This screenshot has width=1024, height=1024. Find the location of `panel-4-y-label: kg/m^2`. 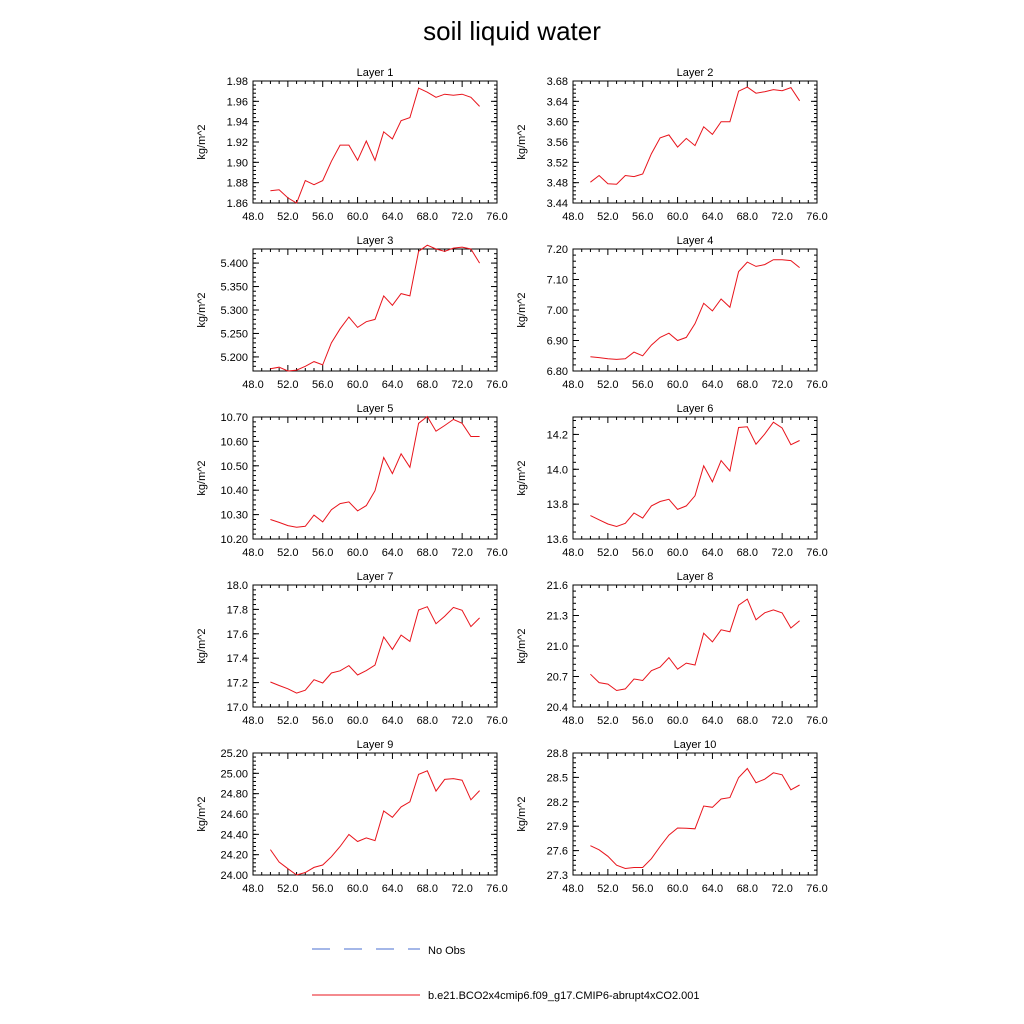

panel-4-y-label: kg/m^2 is located at coordinates (522, 309).